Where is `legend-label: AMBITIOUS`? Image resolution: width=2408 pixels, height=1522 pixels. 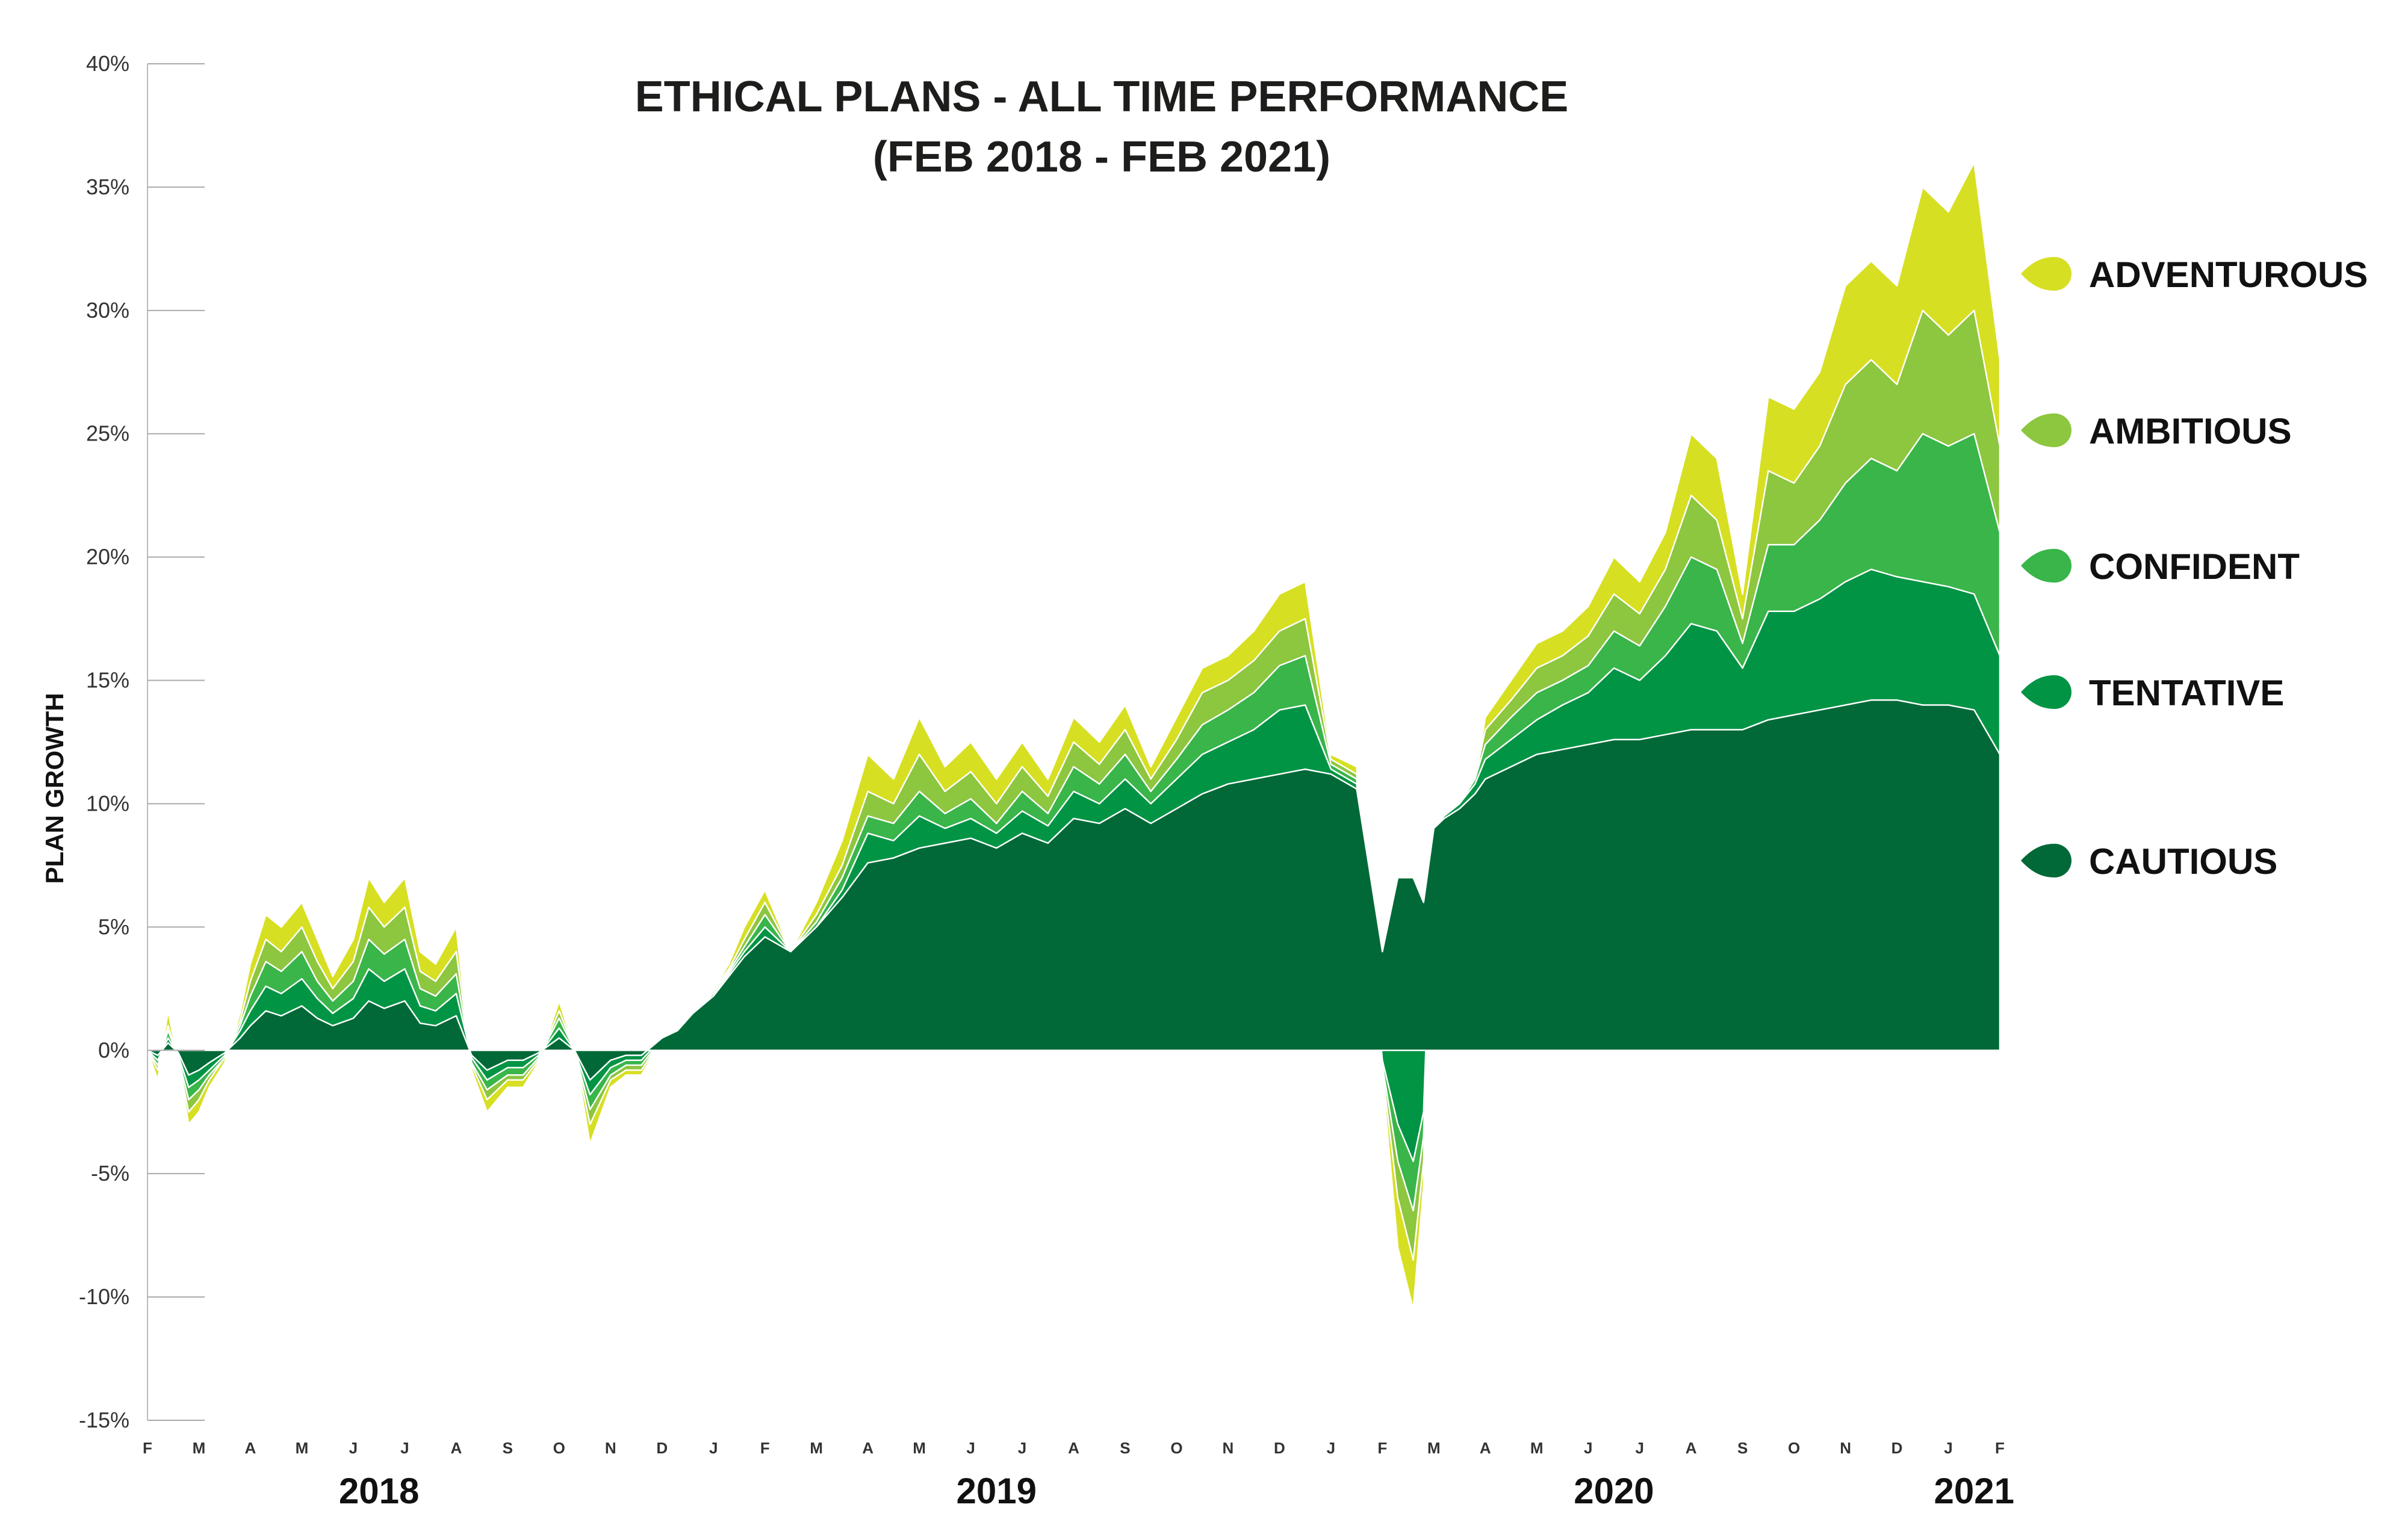
legend-label: AMBITIOUS is located at coordinates (2190, 431).